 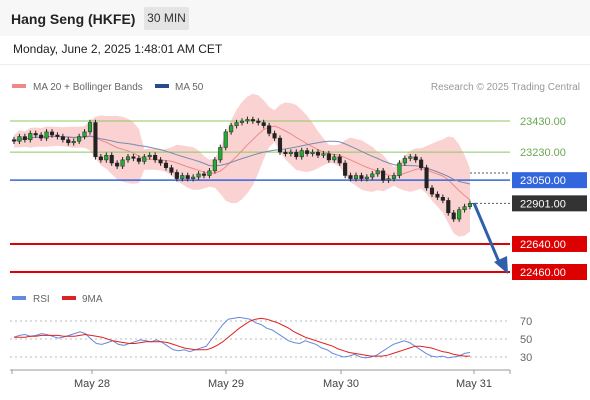 What do you see at coordinates (162, 86) in the screenshot?
I see `ma50-legend-swatch` at bounding box center [162, 86].